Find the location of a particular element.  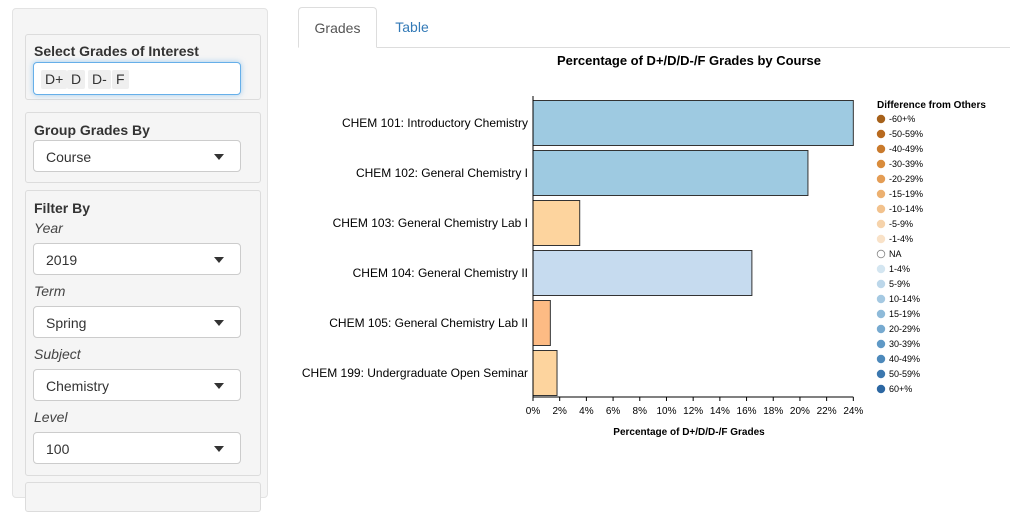

year-value: 2019 is located at coordinates (62, 260).